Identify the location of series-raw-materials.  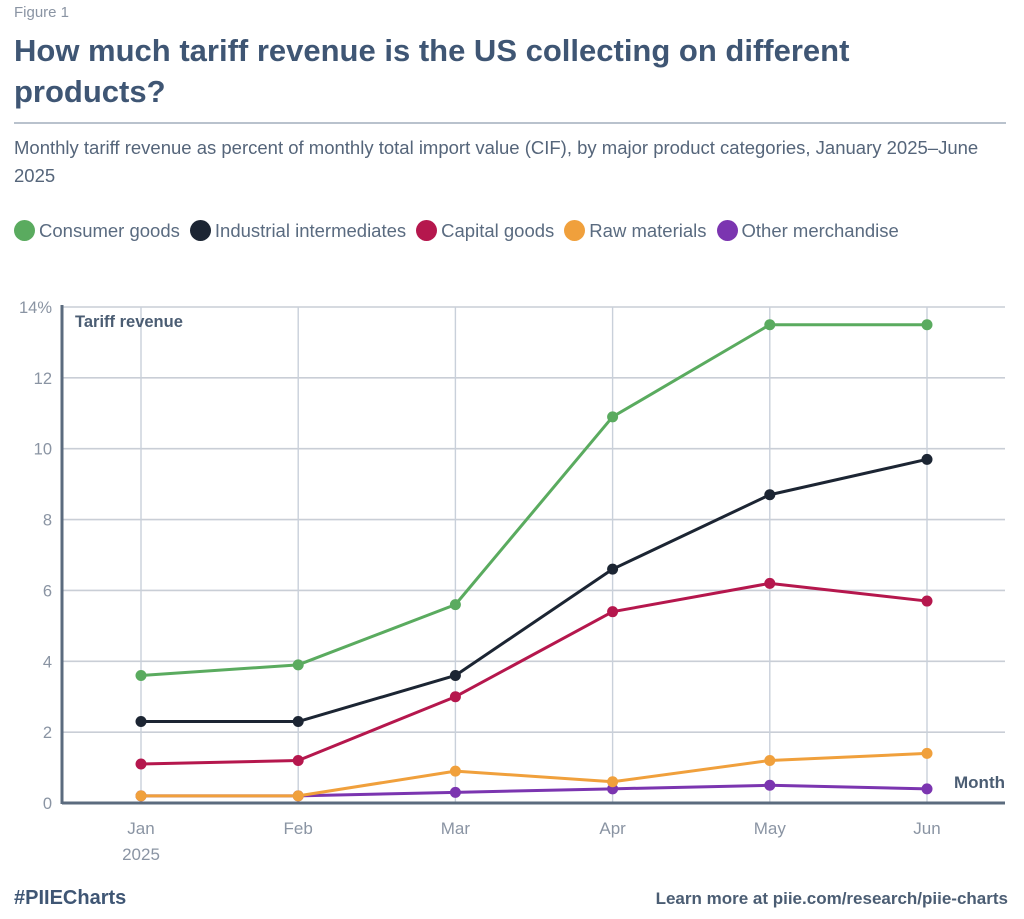
(534, 774).